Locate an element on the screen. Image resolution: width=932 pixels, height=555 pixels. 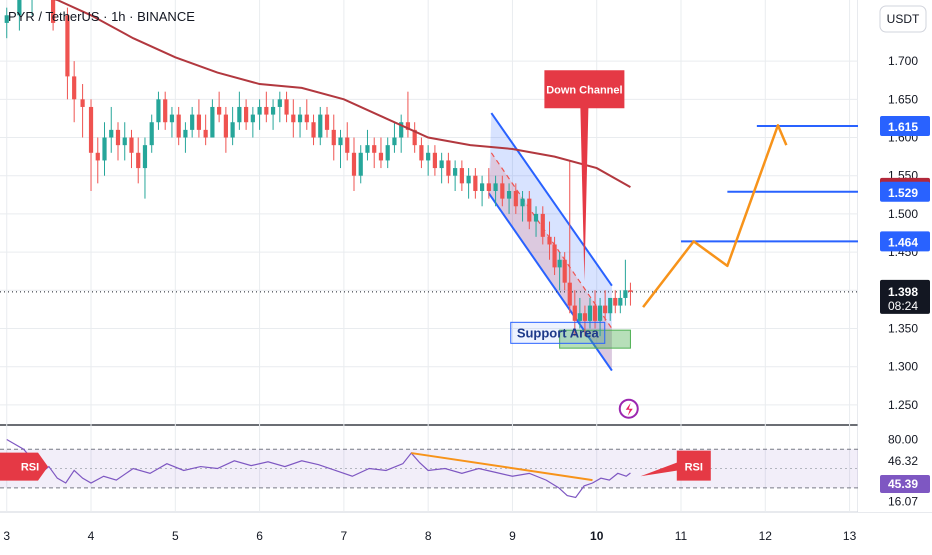
price-tick-label: 1.350 is located at coordinates (903, 329).